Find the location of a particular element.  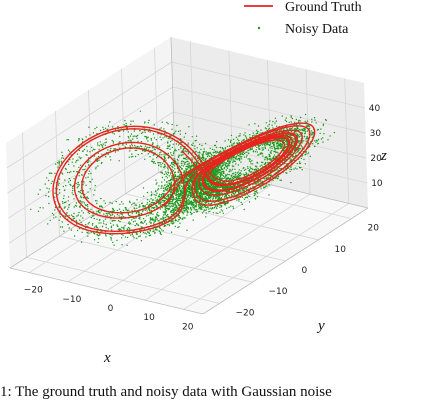

grid-line-y is located at coordinates (123, 280).